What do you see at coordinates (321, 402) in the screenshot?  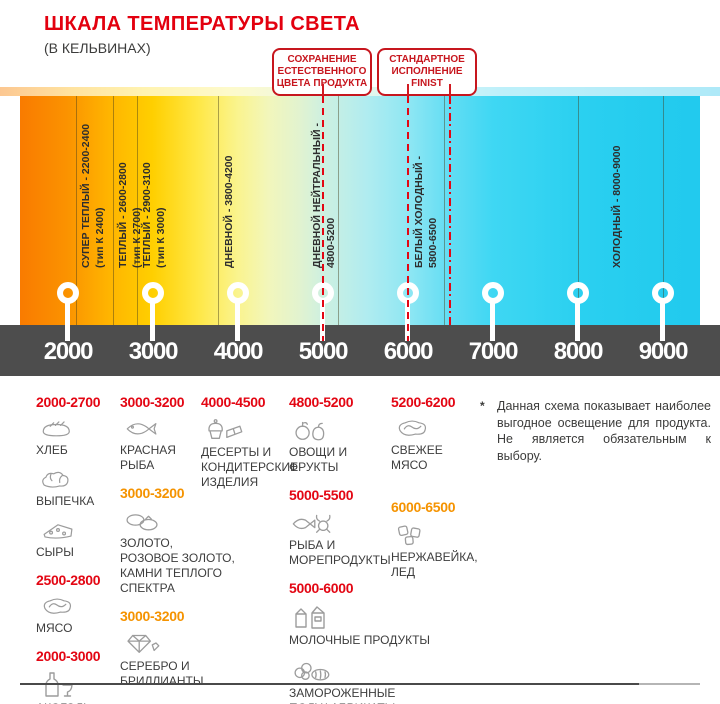 I see `range-label: 4800-5200` at bounding box center [321, 402].